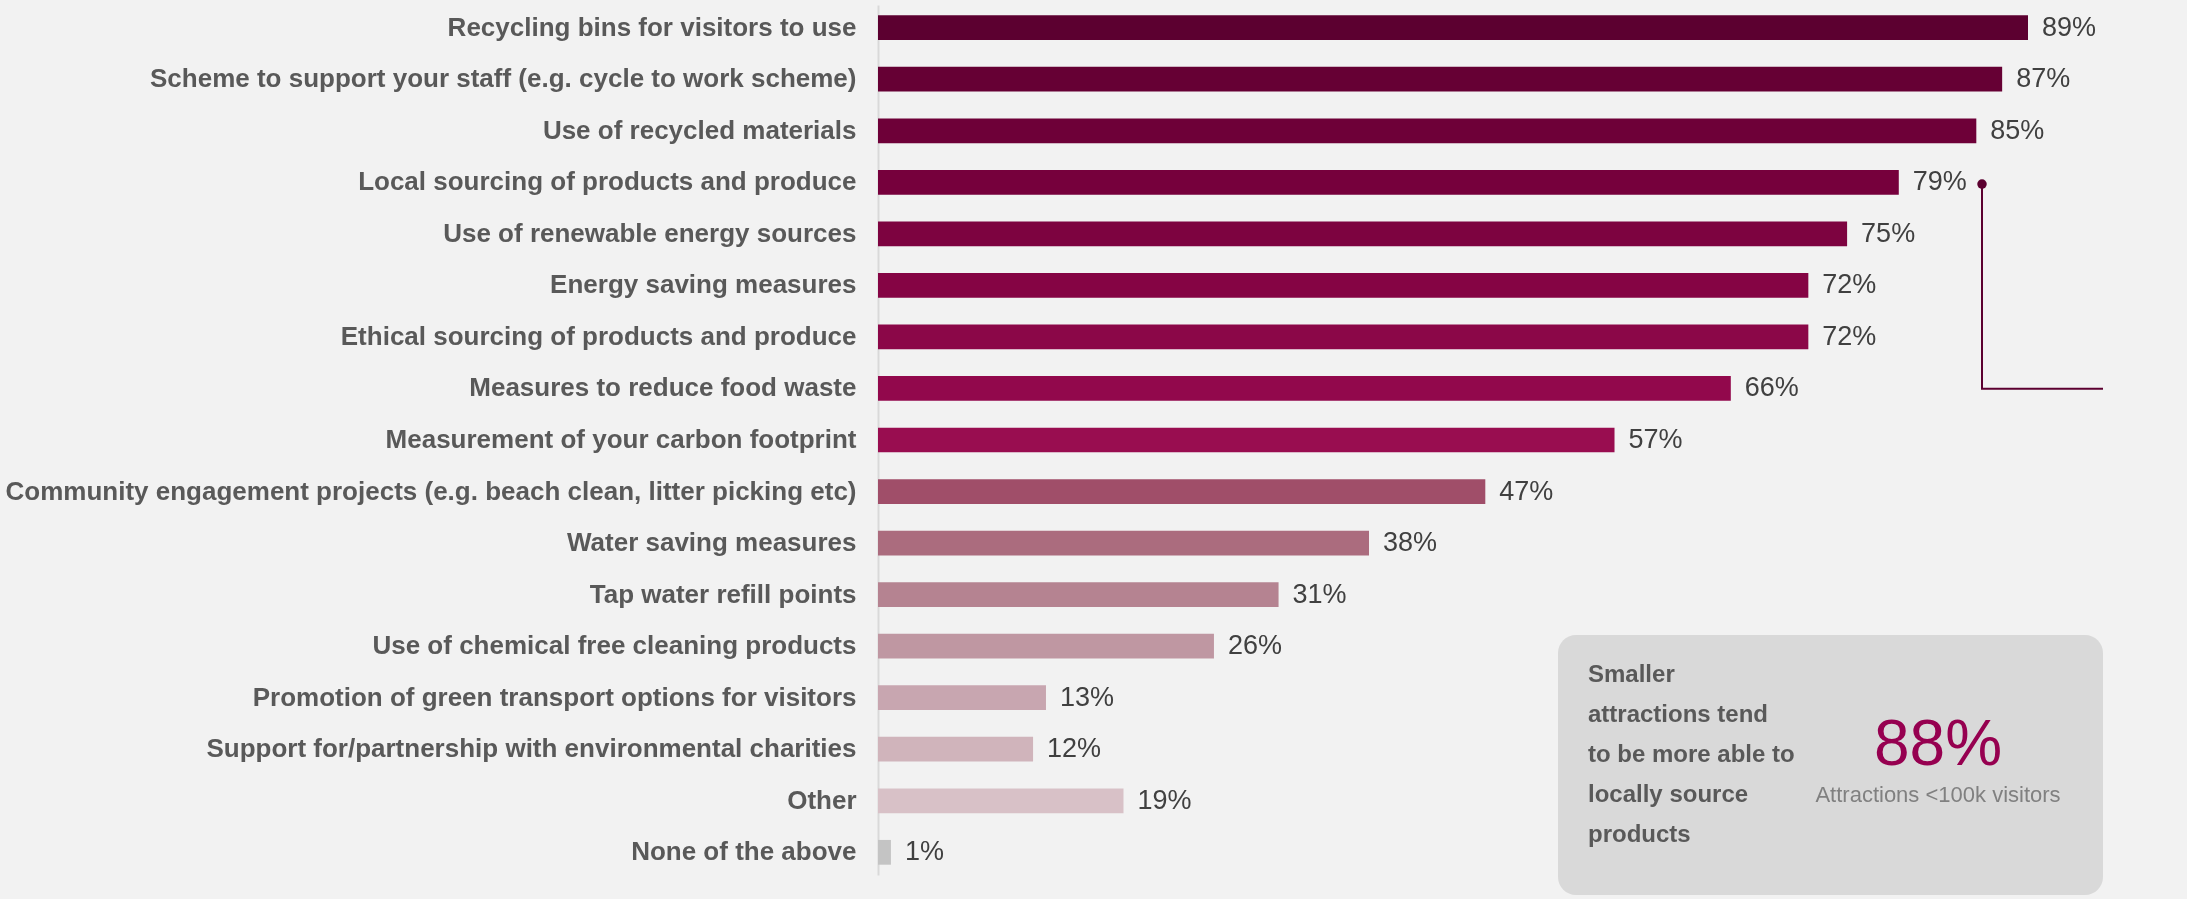 The height and width of the screenshot is (899, 2197). What do you see at coordinates (503, 78) in the screenshot?
I see `y-tick-label: Scheme to support your staff (e.g. cycle to work scheme)` at bounding box center [503, 78].